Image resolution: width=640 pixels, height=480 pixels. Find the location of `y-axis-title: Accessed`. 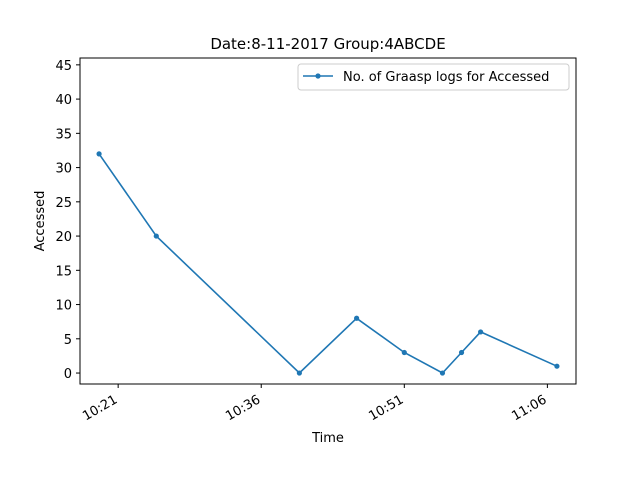

y-axis-title: Accessed is located at coordinates (40, 221).